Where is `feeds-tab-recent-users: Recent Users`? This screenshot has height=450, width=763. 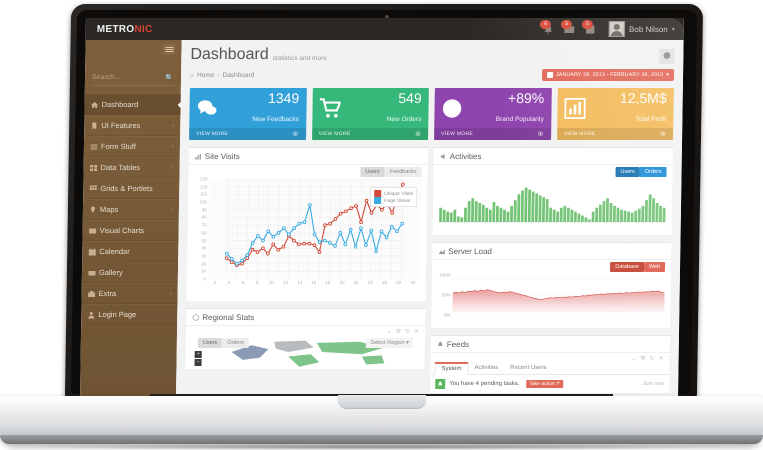
feeds-tab-recent-users: Recent Users is located at coordinates (528, 368).